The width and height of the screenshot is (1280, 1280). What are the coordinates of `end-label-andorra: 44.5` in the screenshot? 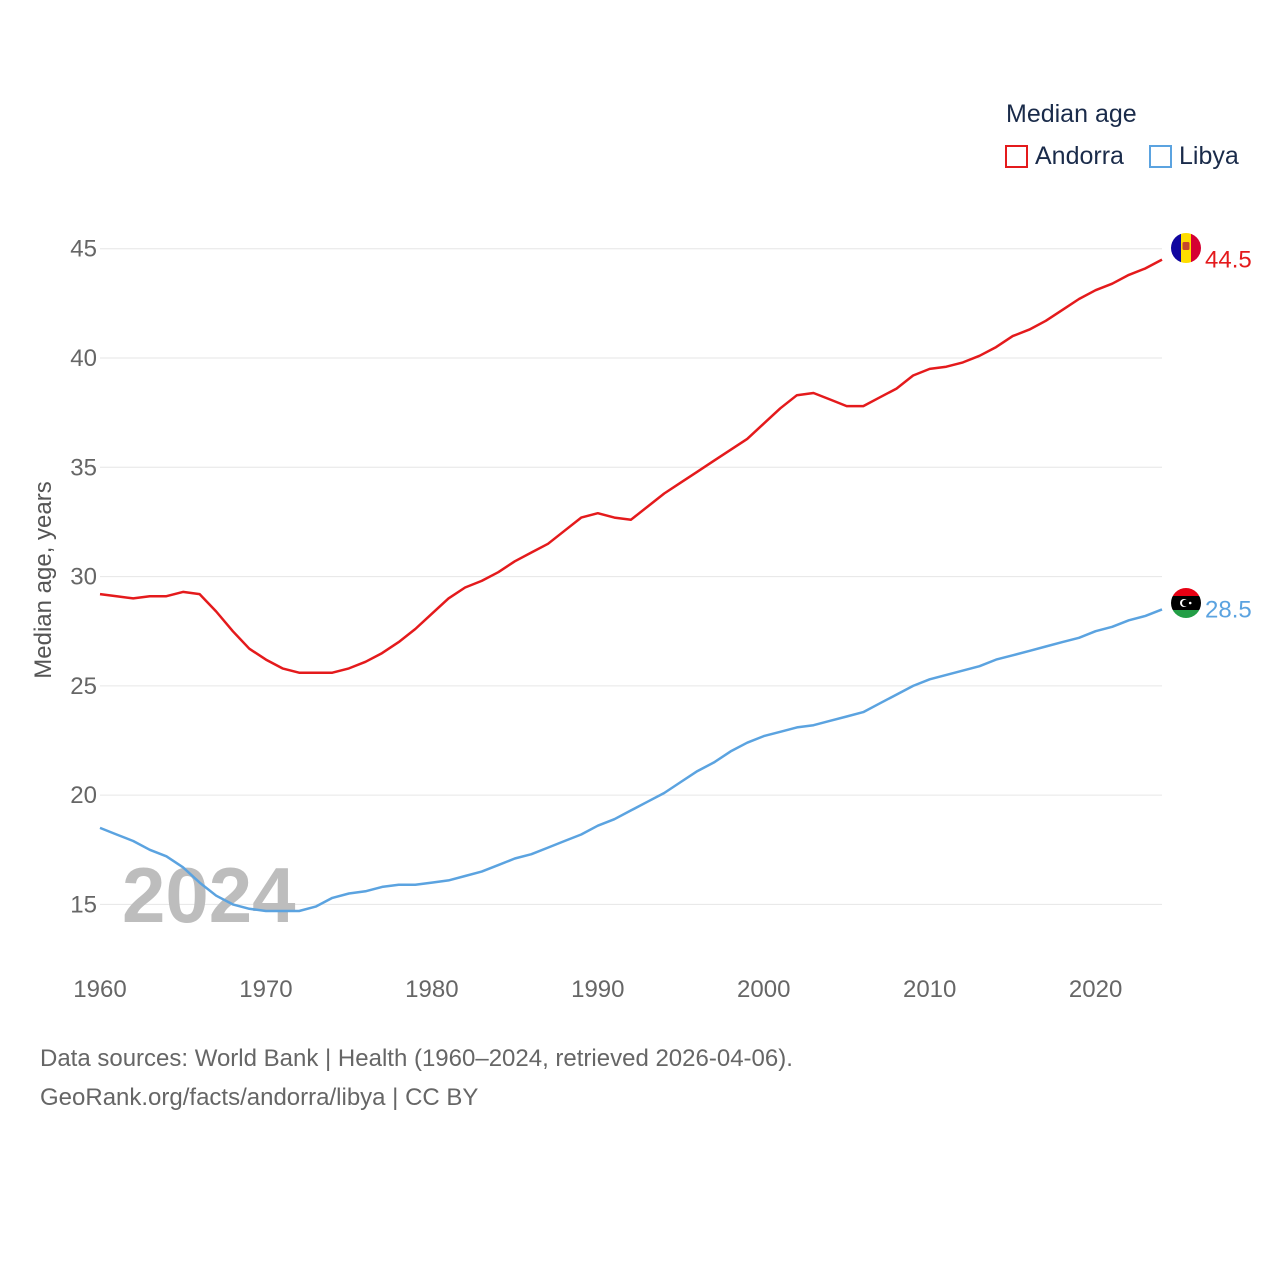 It's located at (1228, 260).